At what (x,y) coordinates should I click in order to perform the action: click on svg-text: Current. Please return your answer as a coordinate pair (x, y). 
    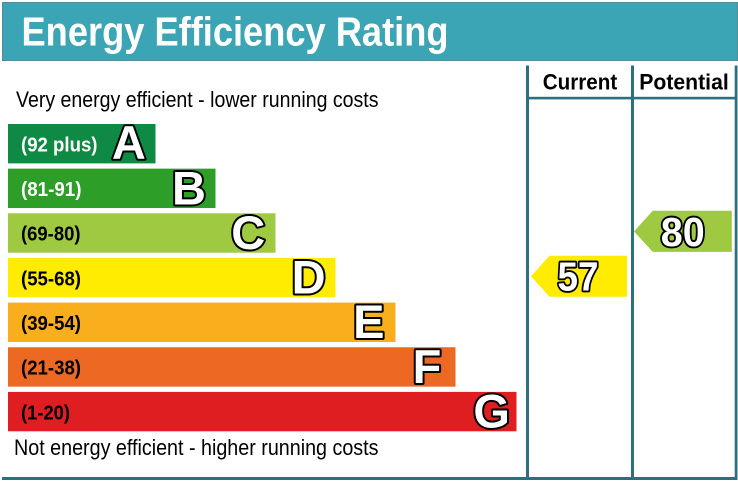
    Looking at the image, I should click on (580, 82).